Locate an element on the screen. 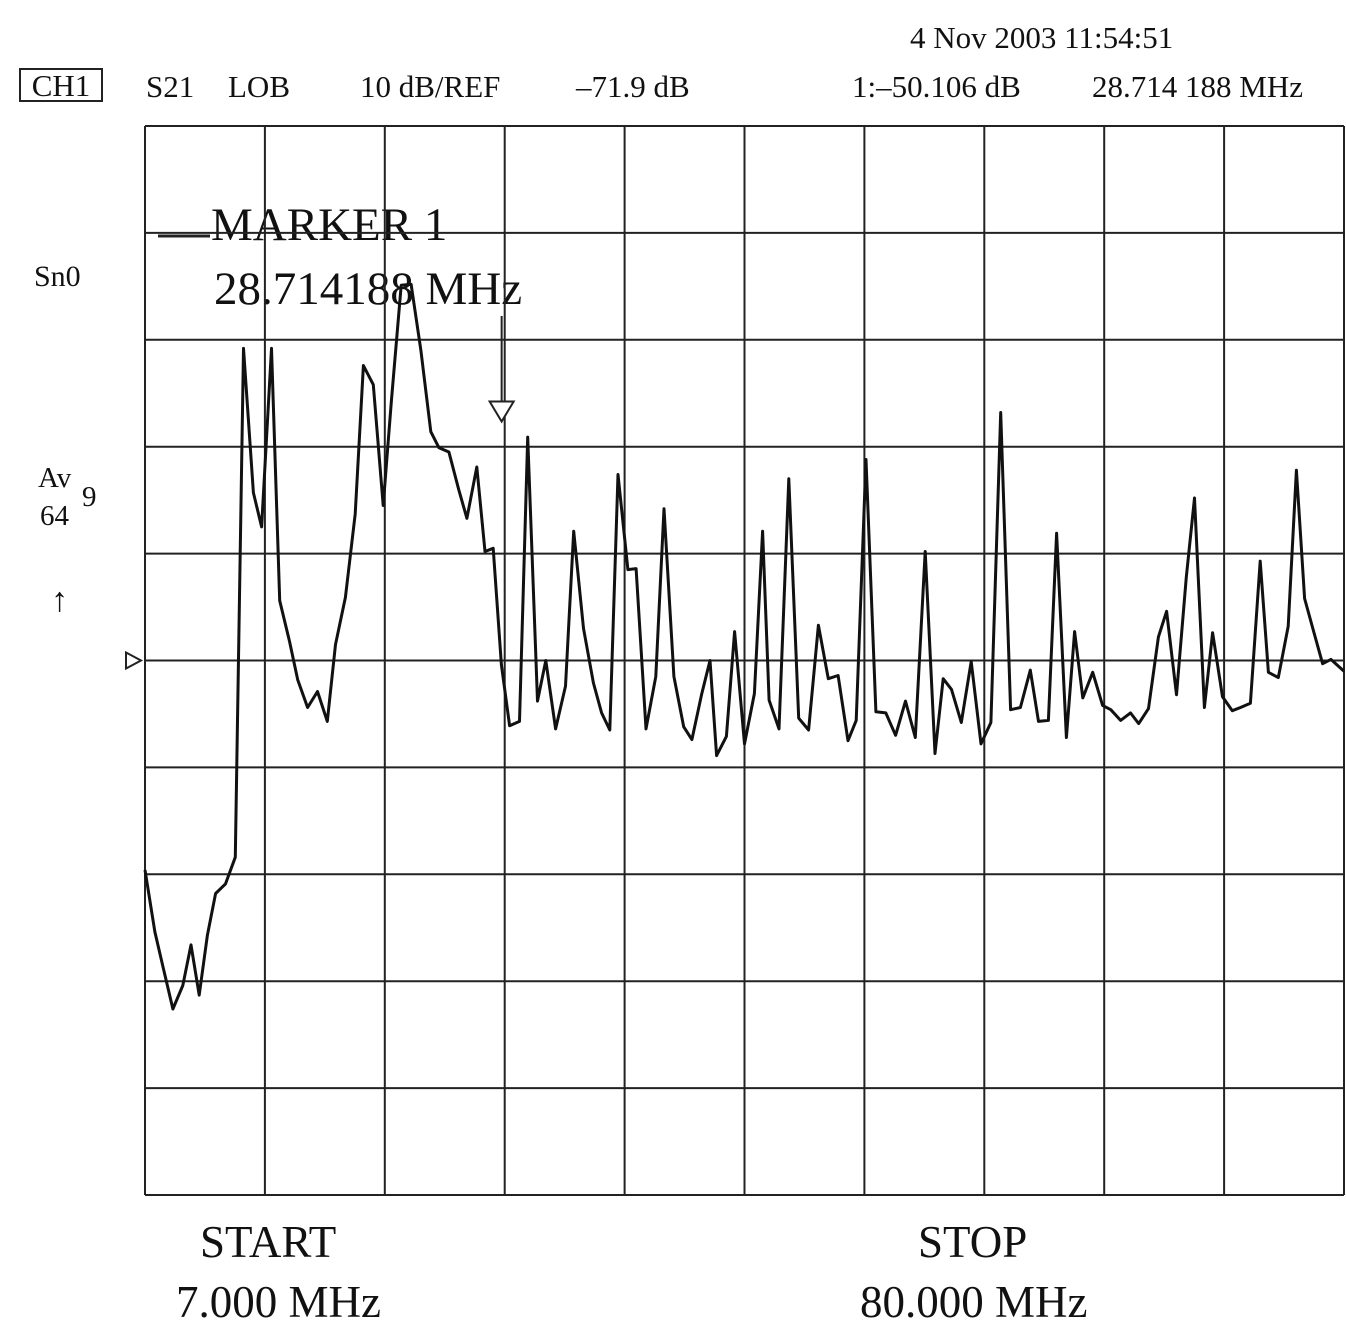 This screenshot has height=1327, width=1346. date-time-label: 4 Nov 2003 11:54:51 is located at coordinates (1042, 37).